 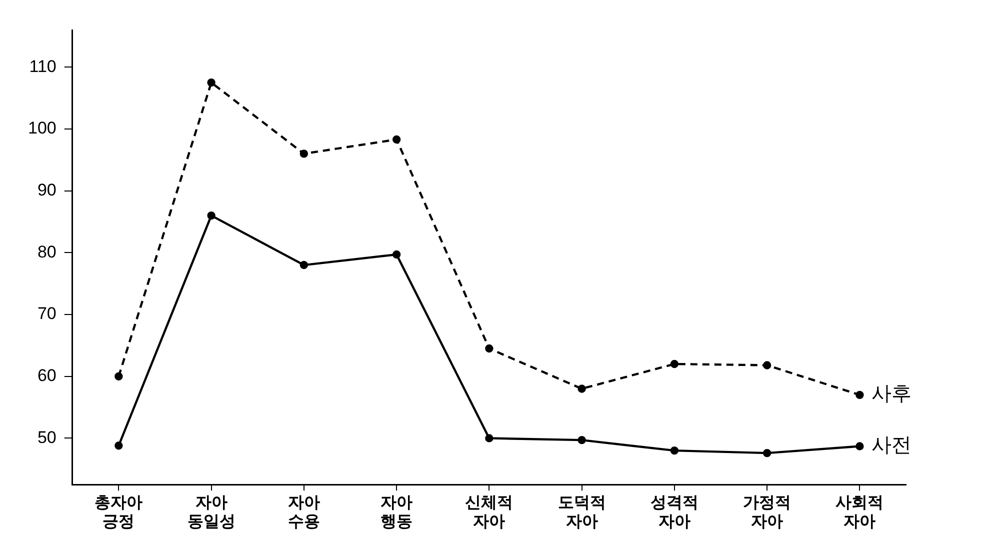 What do you see at coordinates (304, 511) in the screenshot?
I see `x-tick-label: 자아 수용` at bounding box center [304, 511].